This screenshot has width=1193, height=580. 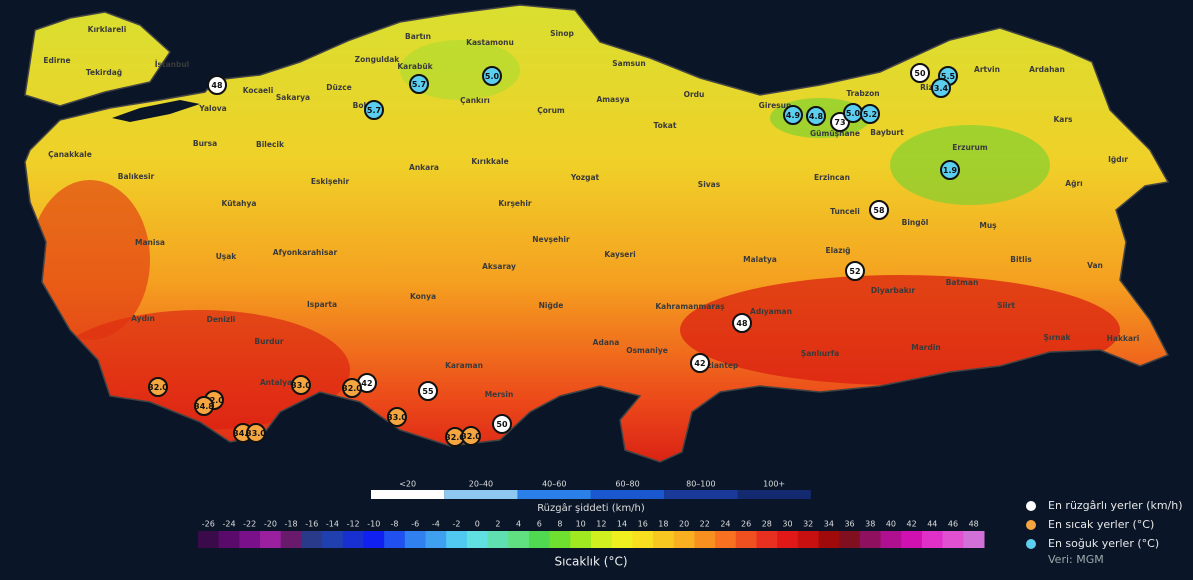 What do you see at coordinates (601, 524) in the screenshot?
I see `temperature-tick: 12` at bounding box center [601, 524].